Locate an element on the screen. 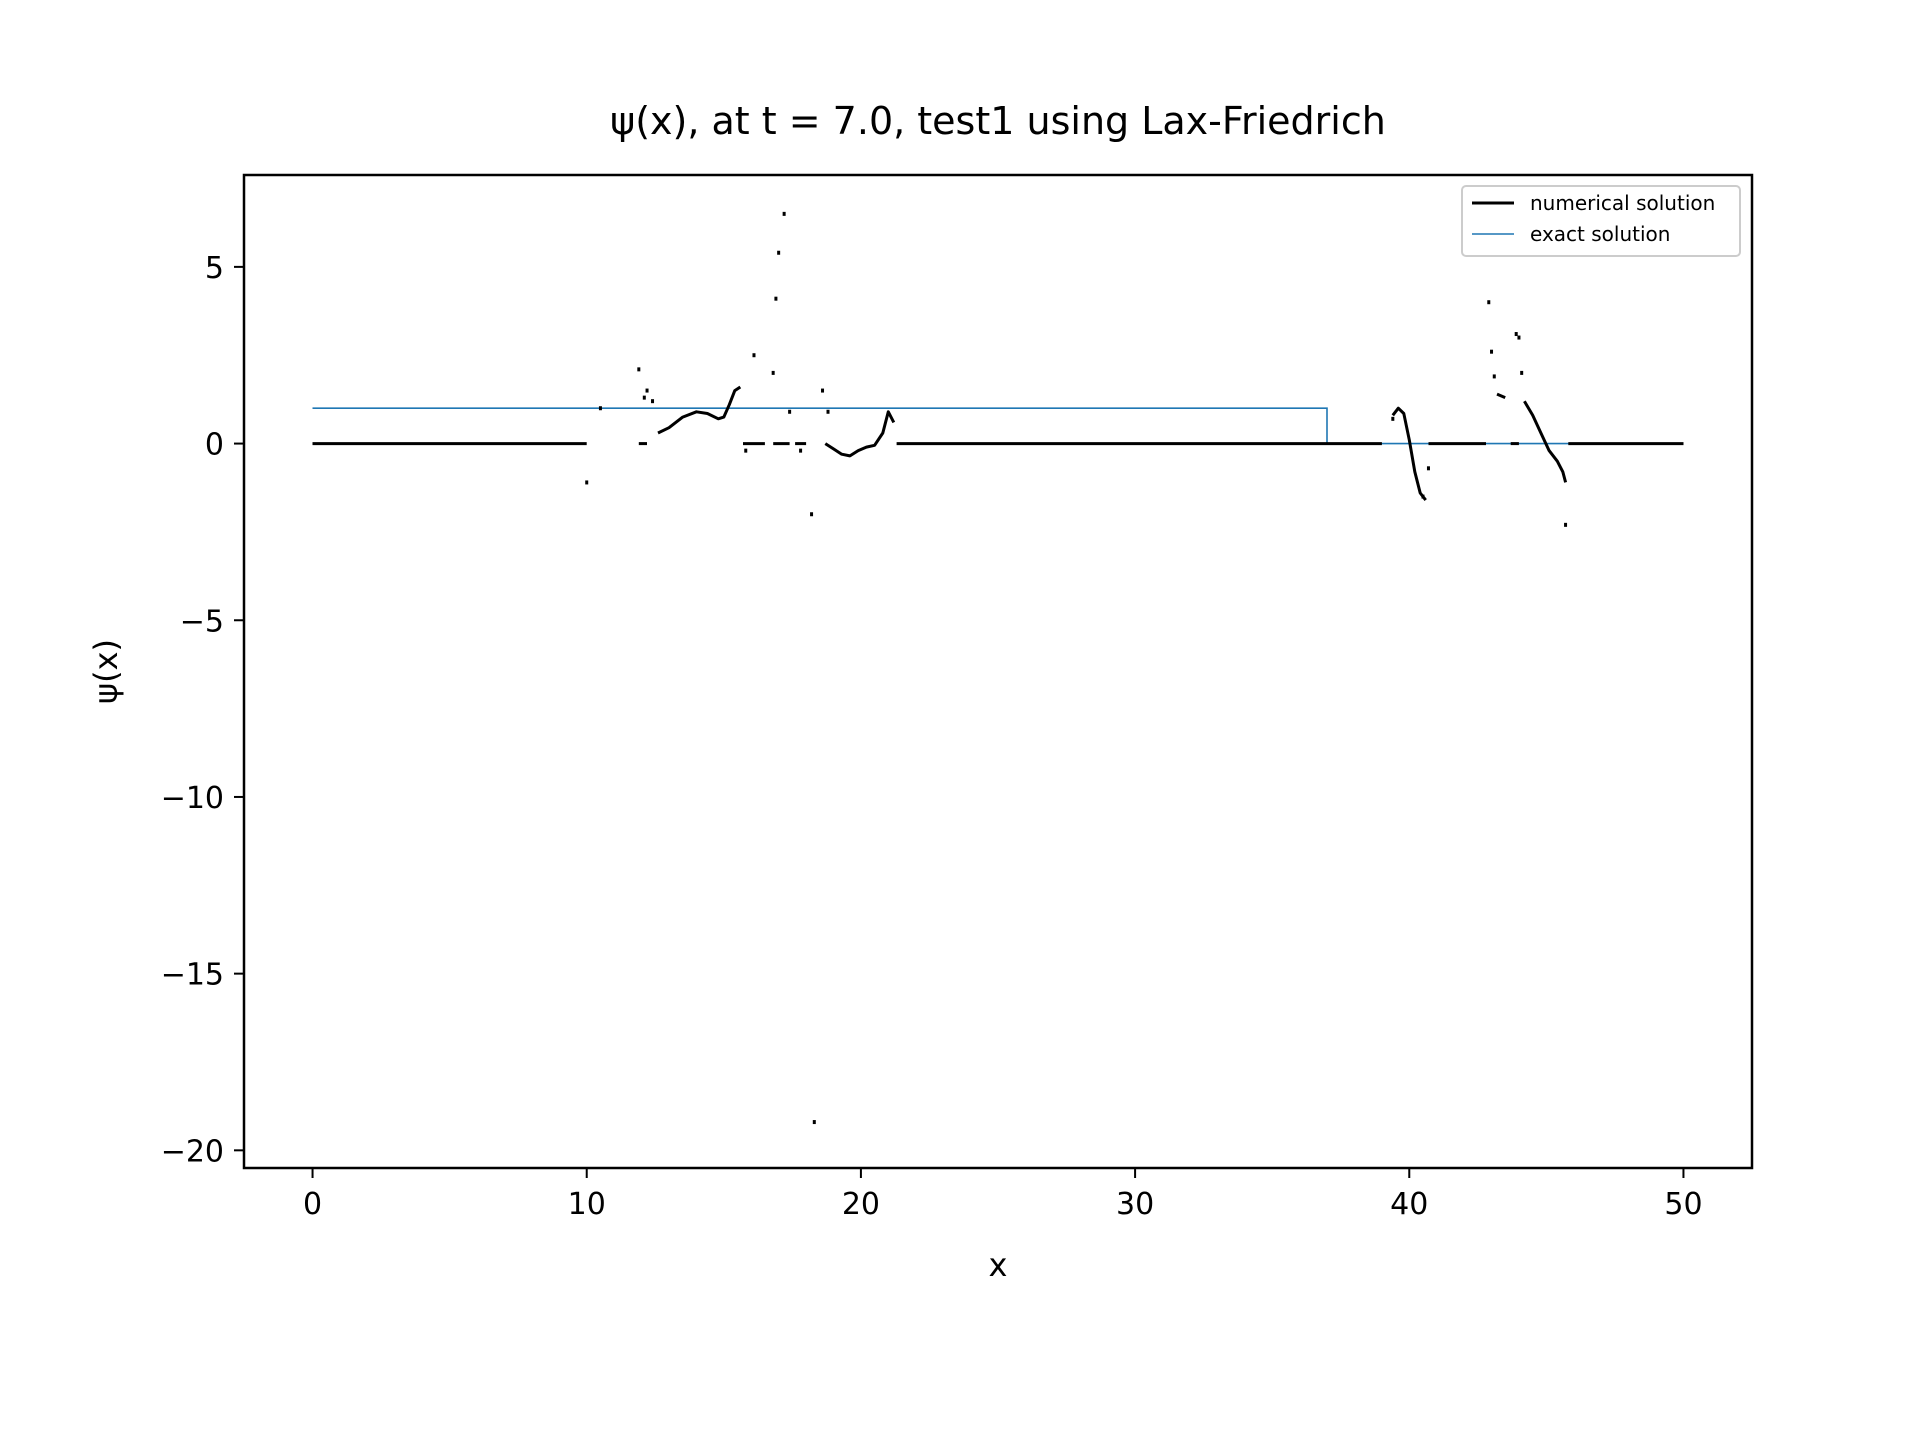  legend-label-numerical: numerical solution is located at coordinates (1622, 203).